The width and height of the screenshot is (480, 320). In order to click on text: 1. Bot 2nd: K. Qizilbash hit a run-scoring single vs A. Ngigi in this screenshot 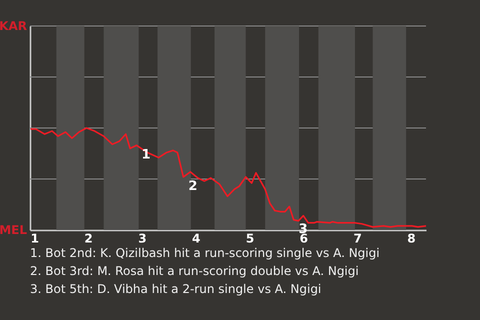, I will do `click(205, 253)`.